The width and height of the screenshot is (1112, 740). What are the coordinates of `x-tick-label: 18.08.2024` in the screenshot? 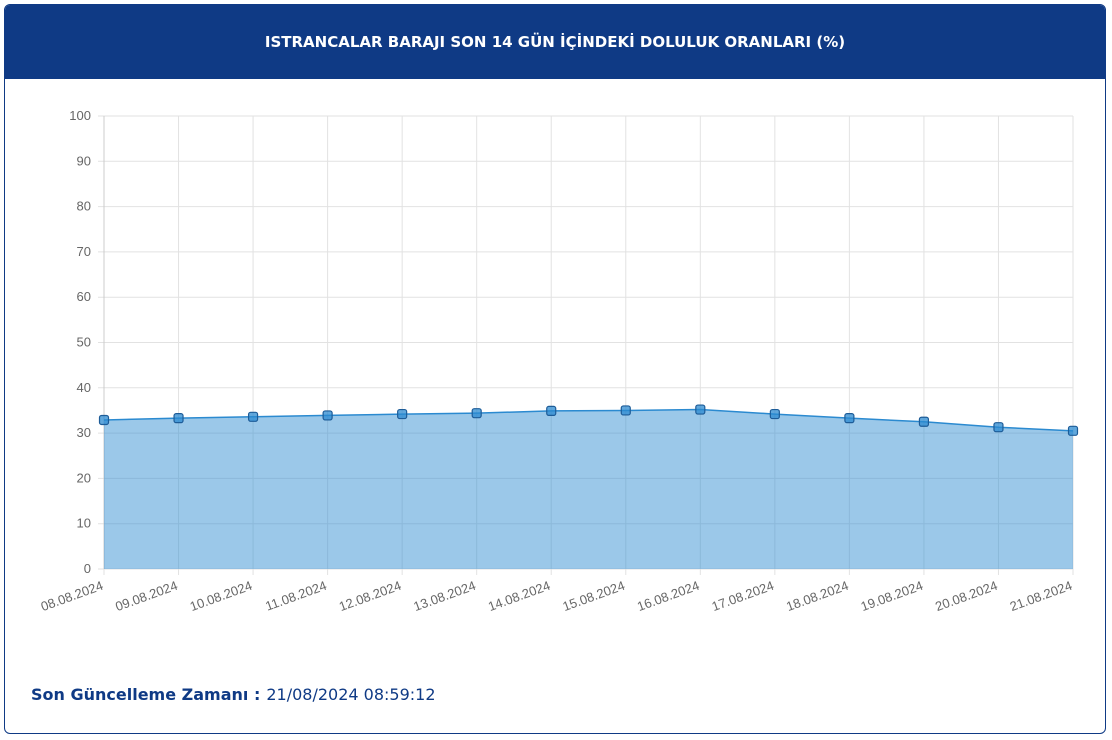 It's located at (817, 596).